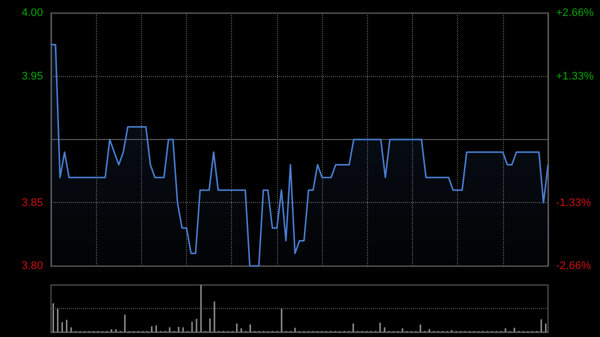 This screenshot has width=600, height=337. Describe the element at coordinates (32, 76) in the screenshot. I see `y-tick-label: 3.95` at that location.